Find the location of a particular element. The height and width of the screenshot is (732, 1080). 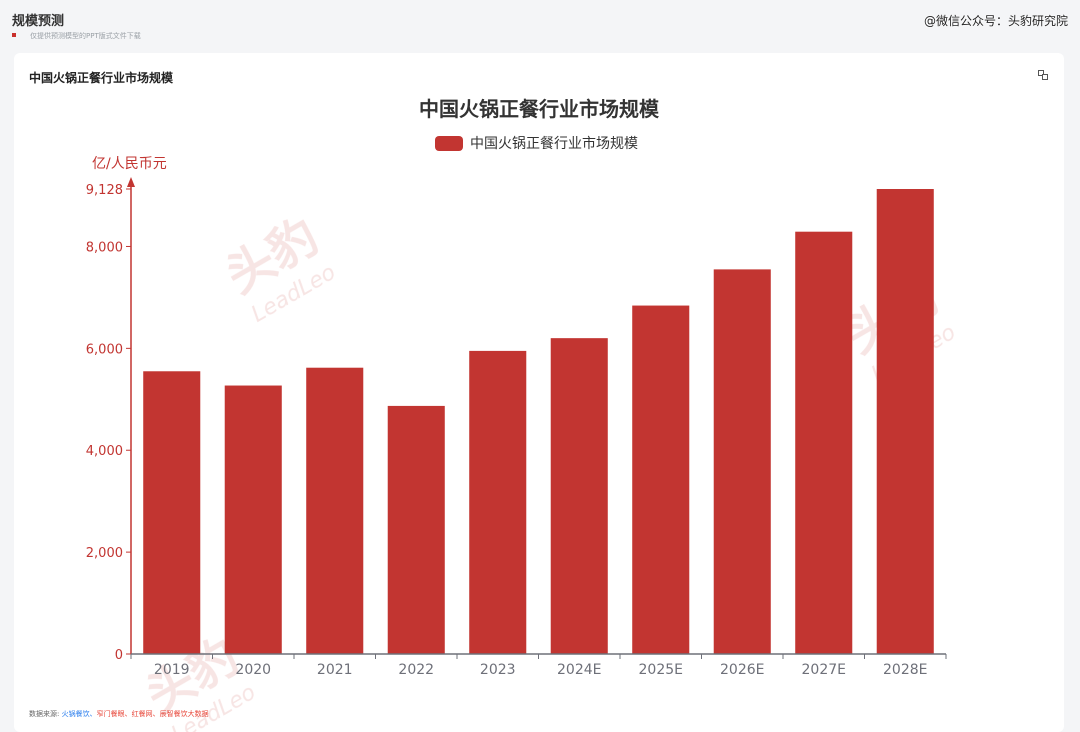

x-tick-label: 2026E is located at coordinates (742, 670).